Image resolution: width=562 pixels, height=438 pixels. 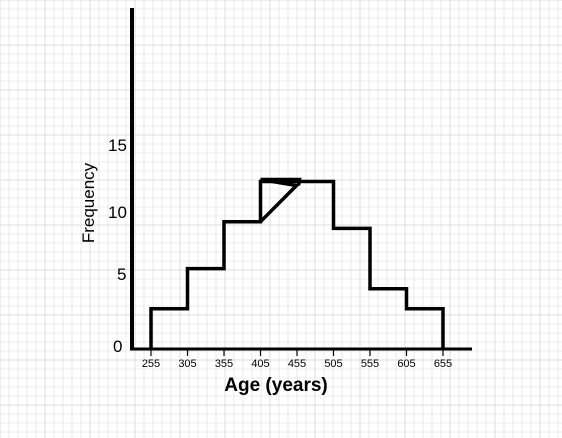 I want to click on x-tick-labels: 255 305 355 405 455 505 555 605 655, so click(x=297, y=364).